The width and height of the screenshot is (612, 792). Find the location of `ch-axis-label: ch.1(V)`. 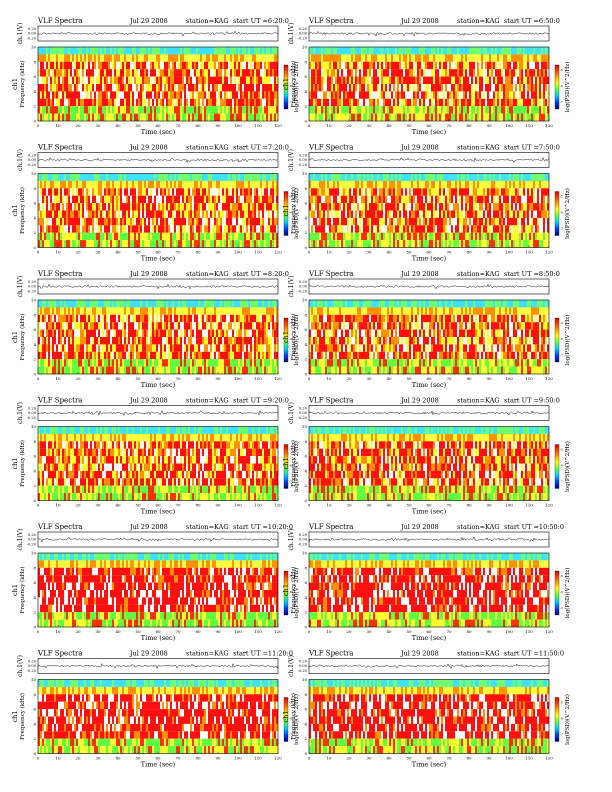

ch-axis-label: ch.1(V) is located at coordinates (20, 160).